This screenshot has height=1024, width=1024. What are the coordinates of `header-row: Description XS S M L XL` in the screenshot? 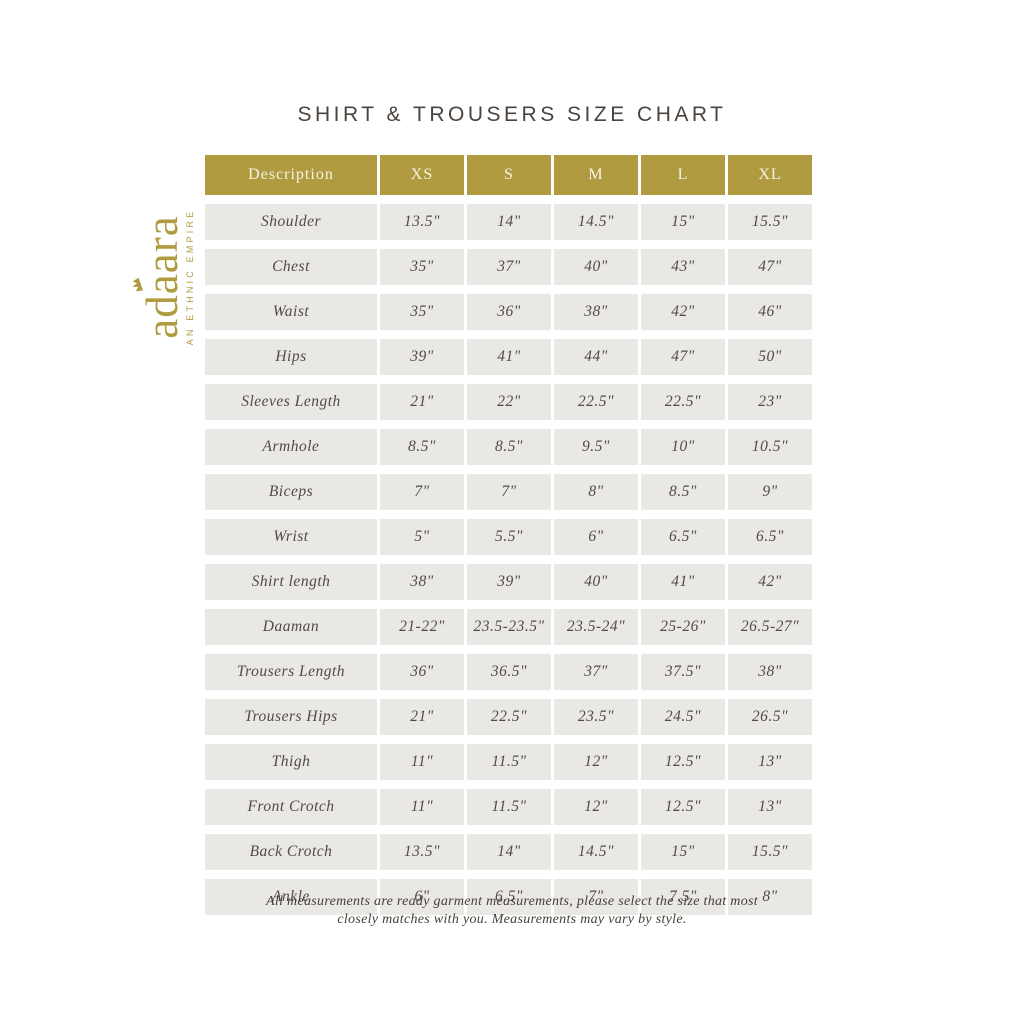 It's located at (508, 175).